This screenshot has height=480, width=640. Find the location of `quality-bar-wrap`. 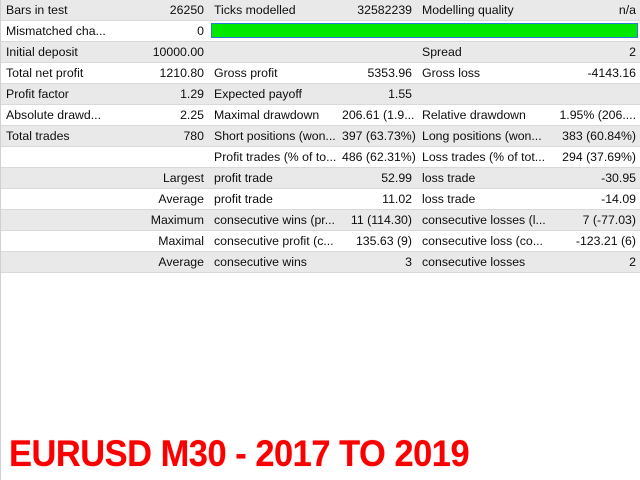

quality-bar-wrap is located at coordinates (424, 31).